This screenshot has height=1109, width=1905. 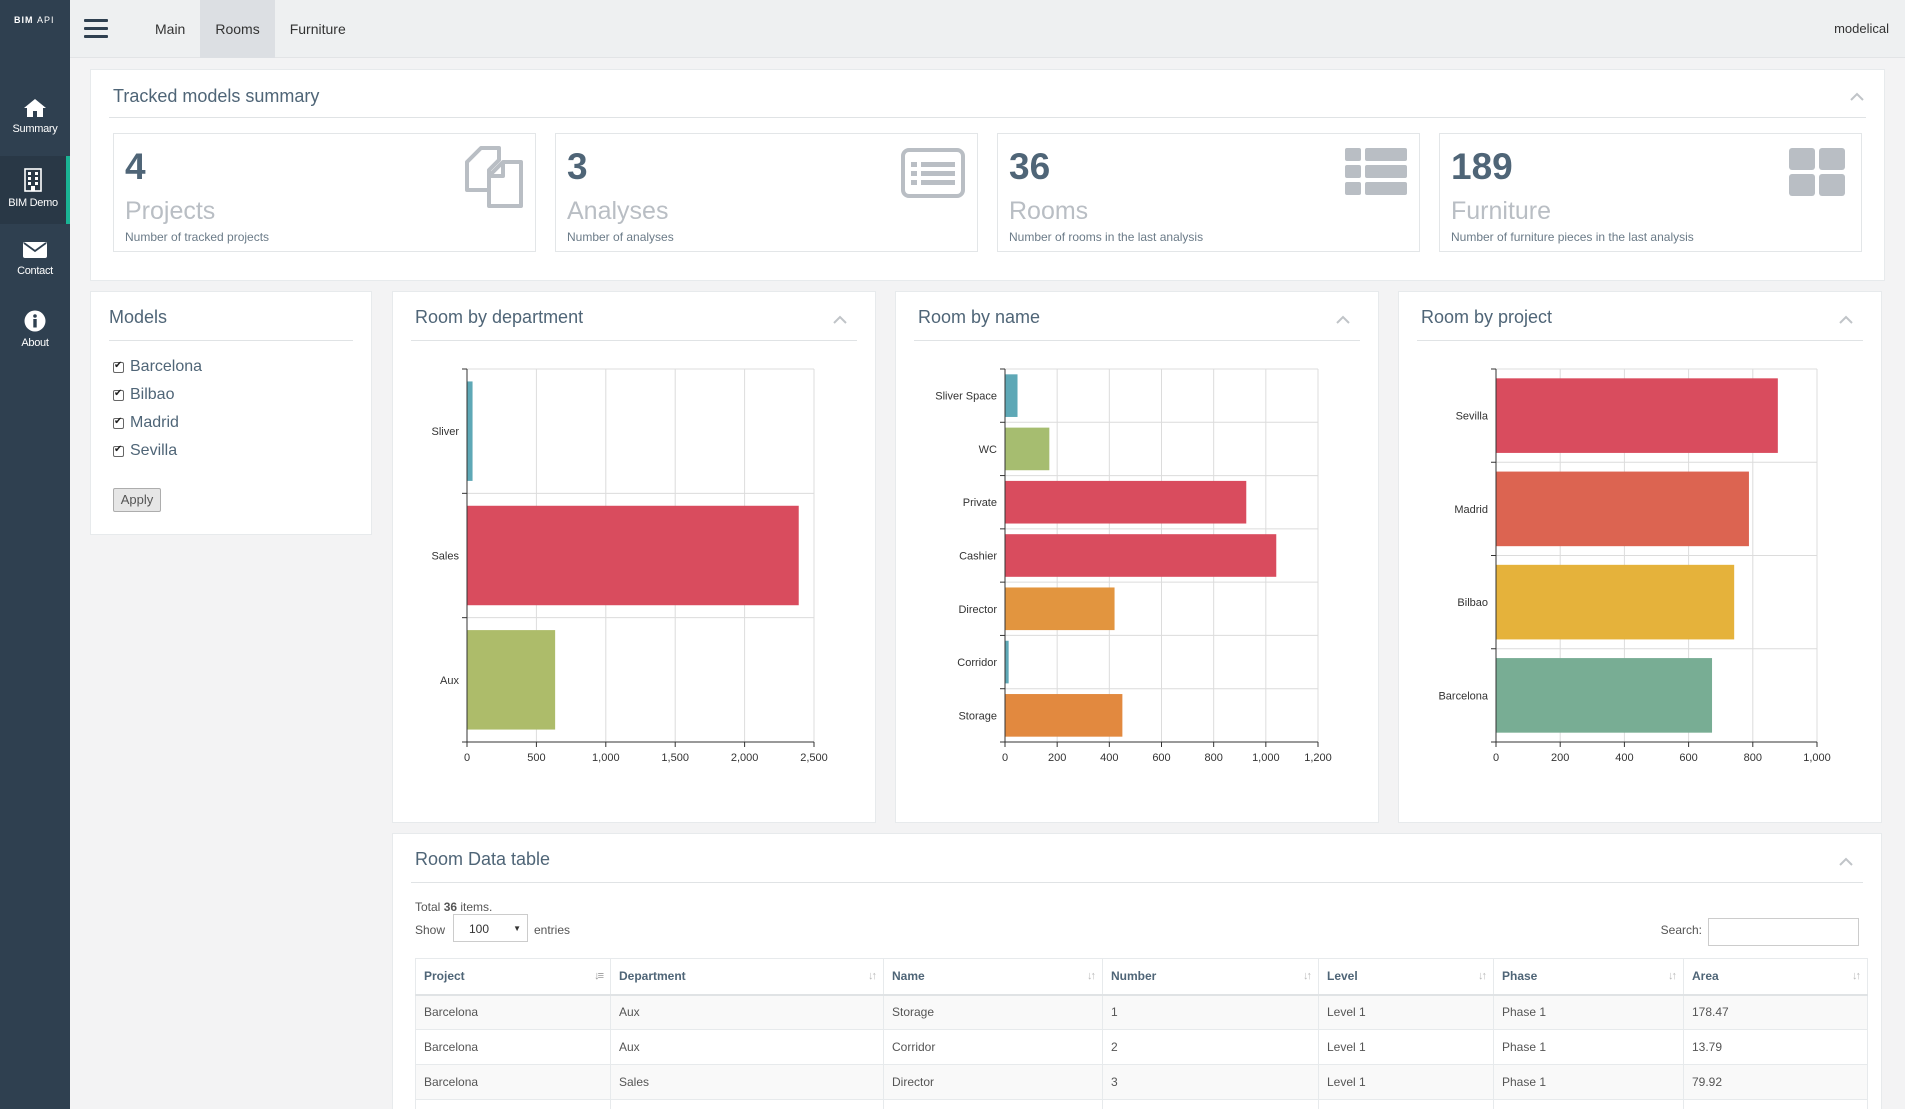 What do you see at coordinates (216, 96) in the screenshot?
I see `panel-title: Tracked models summary` at bounding box center [216, 96].